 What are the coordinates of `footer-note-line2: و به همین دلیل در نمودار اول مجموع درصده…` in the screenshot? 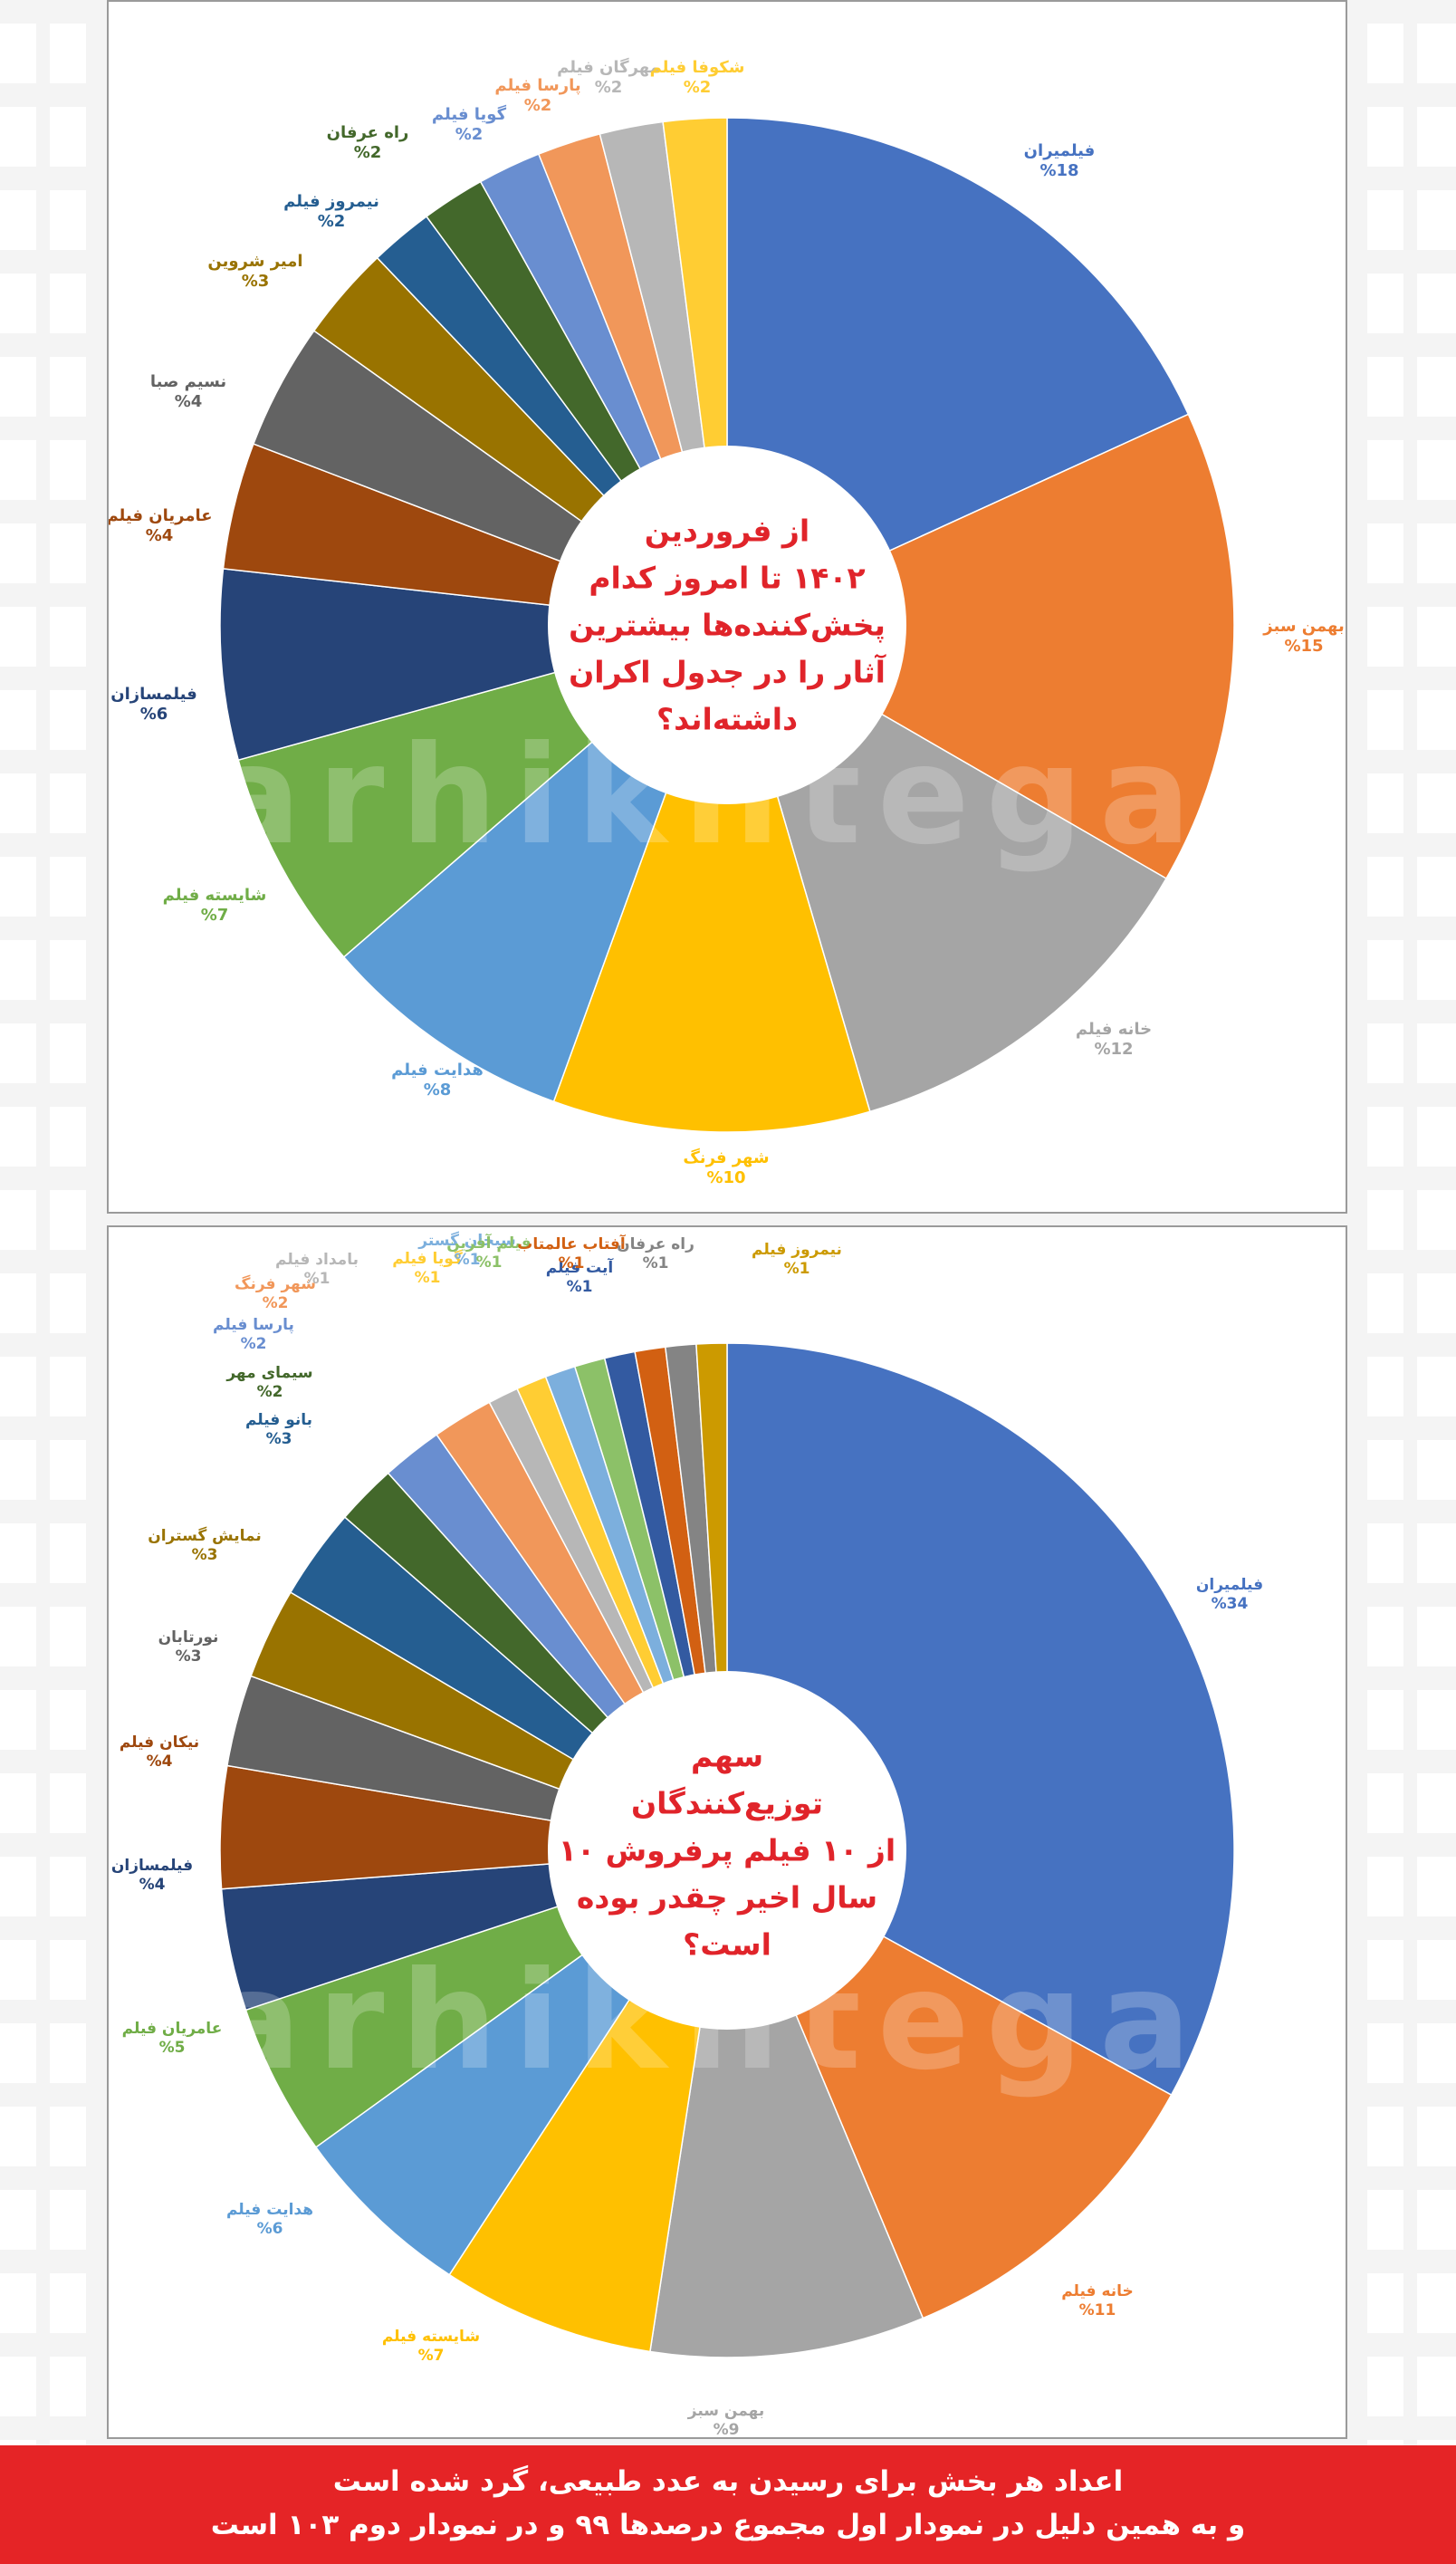 It's located at (728, 2525).